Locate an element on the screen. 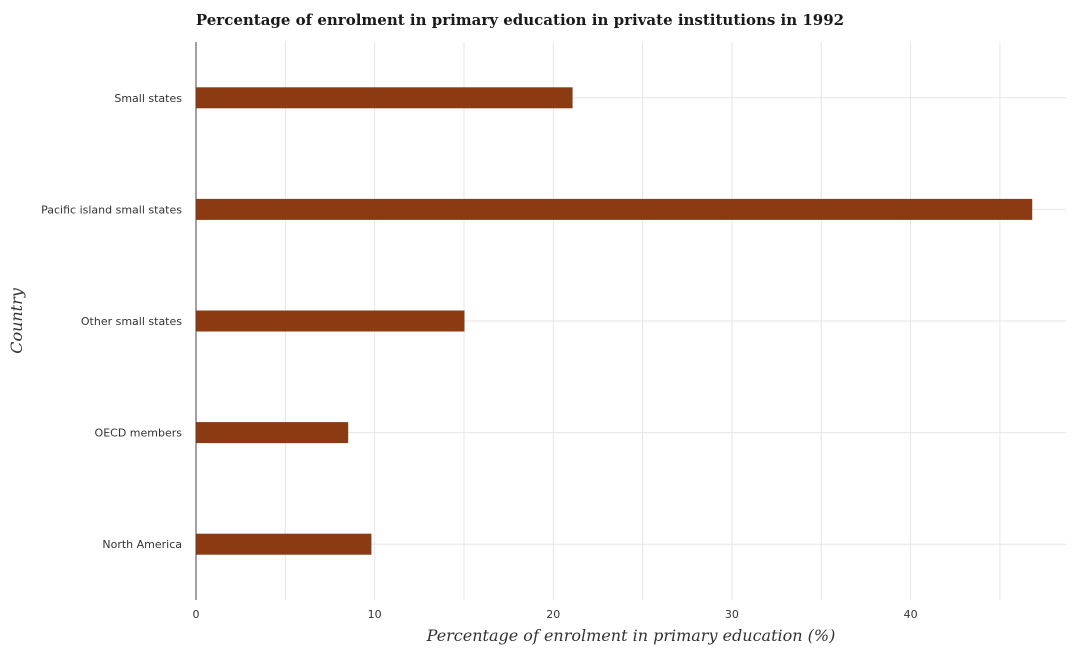  x-tick-label: 30 is located at coordinates (732, 614).